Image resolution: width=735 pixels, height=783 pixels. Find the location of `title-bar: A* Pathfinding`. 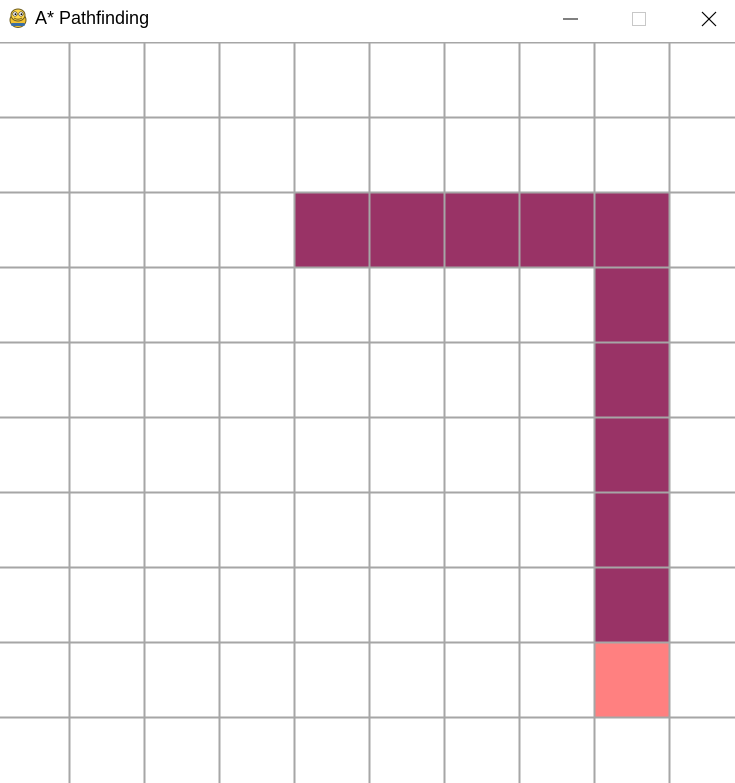

title-bar: A* Pathfinding is located at coordinates (367, 21).